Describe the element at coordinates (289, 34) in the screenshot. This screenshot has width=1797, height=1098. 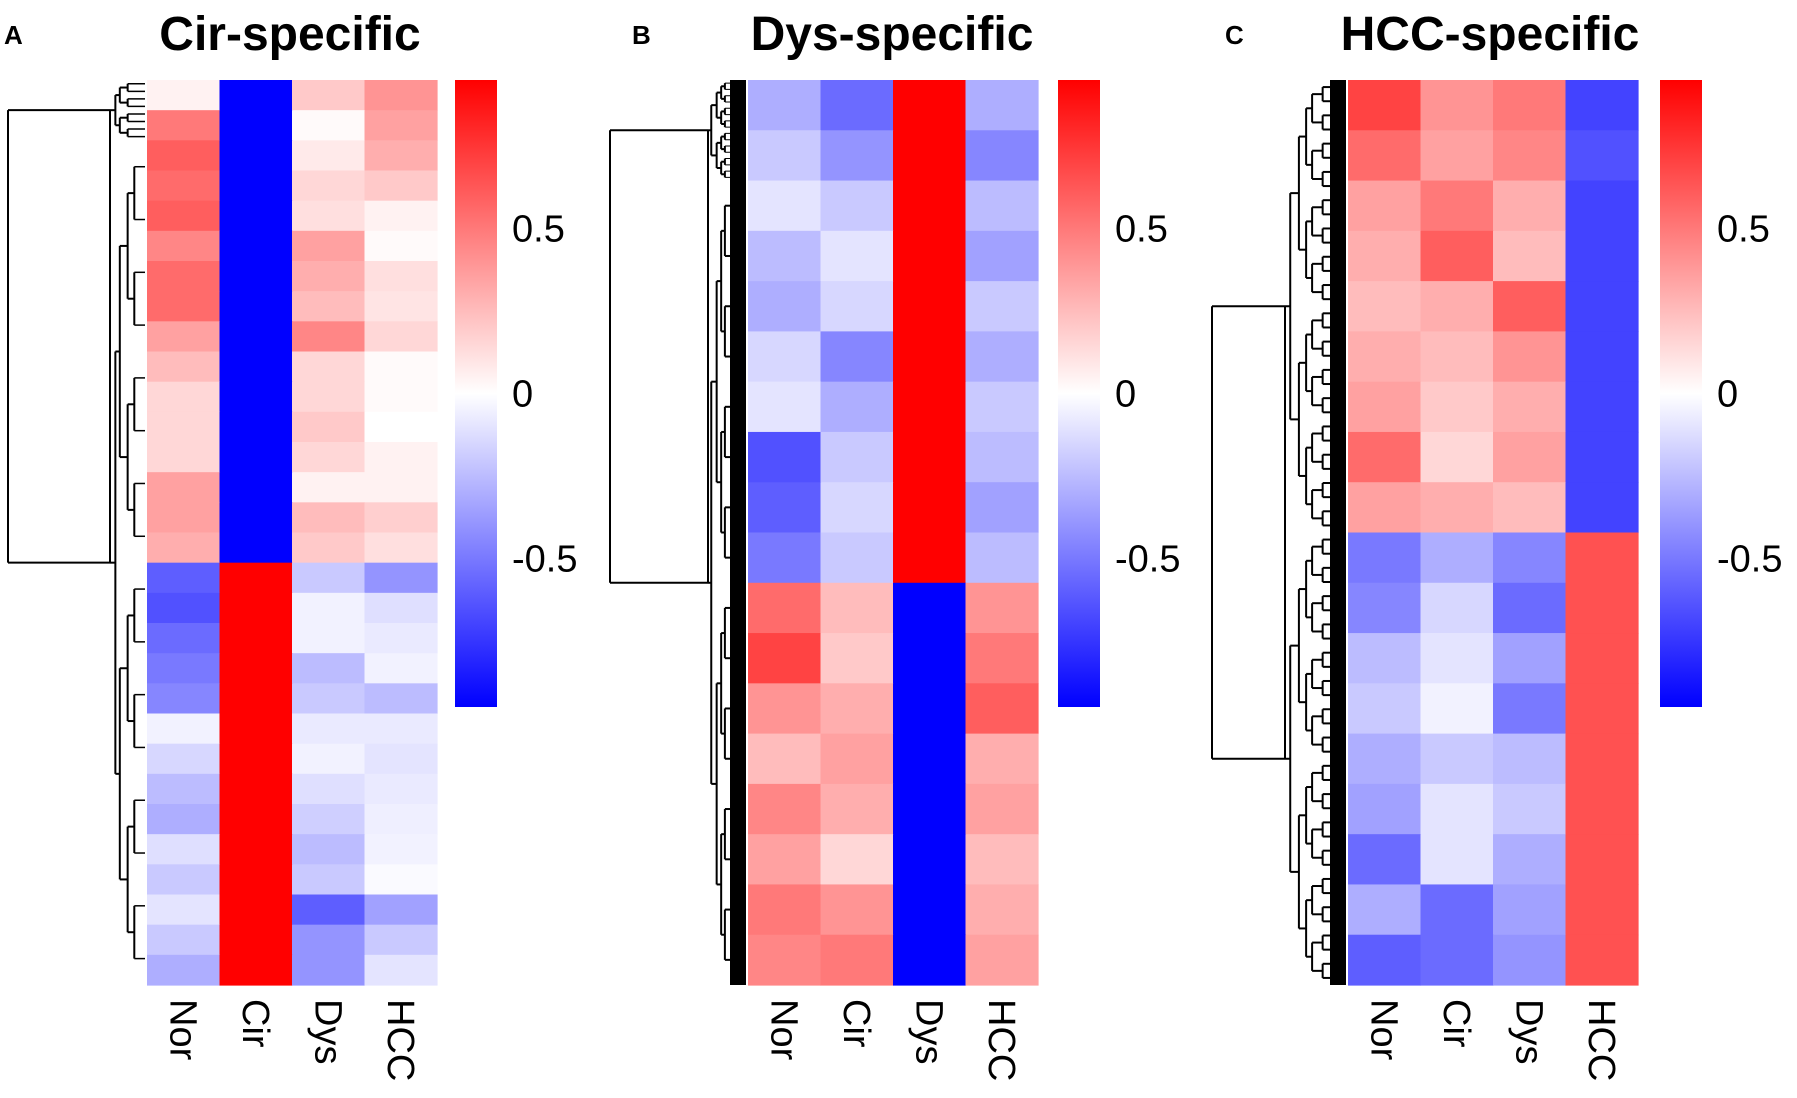
I see `chart-title: Cir-specific` at that location.